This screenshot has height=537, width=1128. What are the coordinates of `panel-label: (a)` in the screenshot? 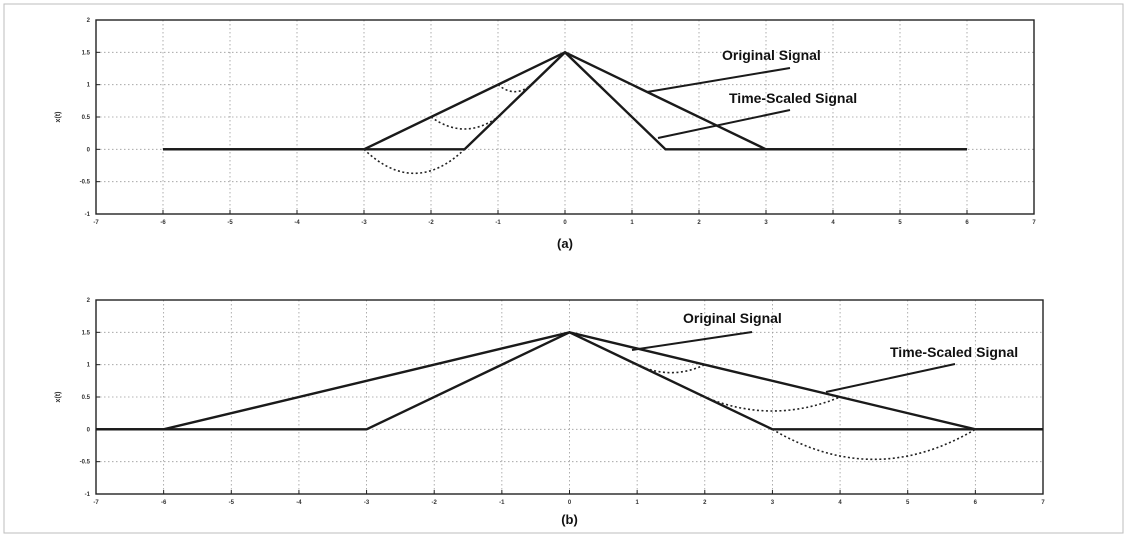 It's located at (565, 243).